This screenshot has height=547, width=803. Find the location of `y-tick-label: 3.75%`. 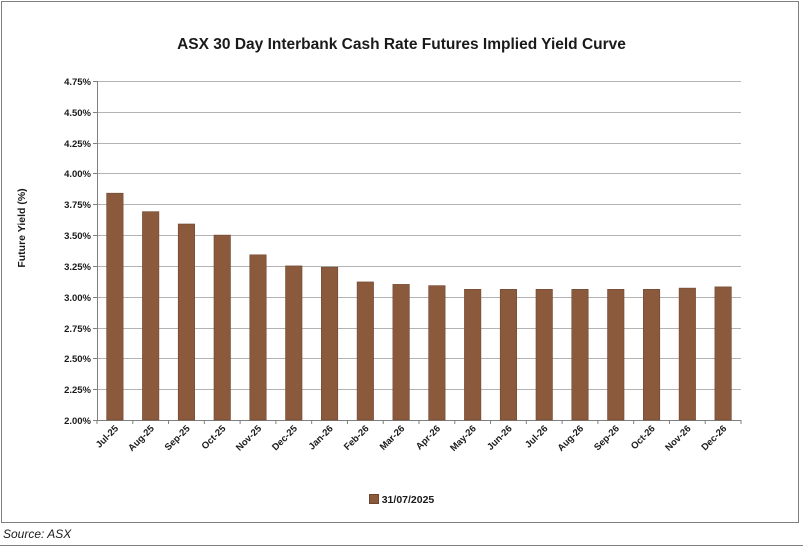

y-tick-label: 3.75% is located at coordinates (77, 205).